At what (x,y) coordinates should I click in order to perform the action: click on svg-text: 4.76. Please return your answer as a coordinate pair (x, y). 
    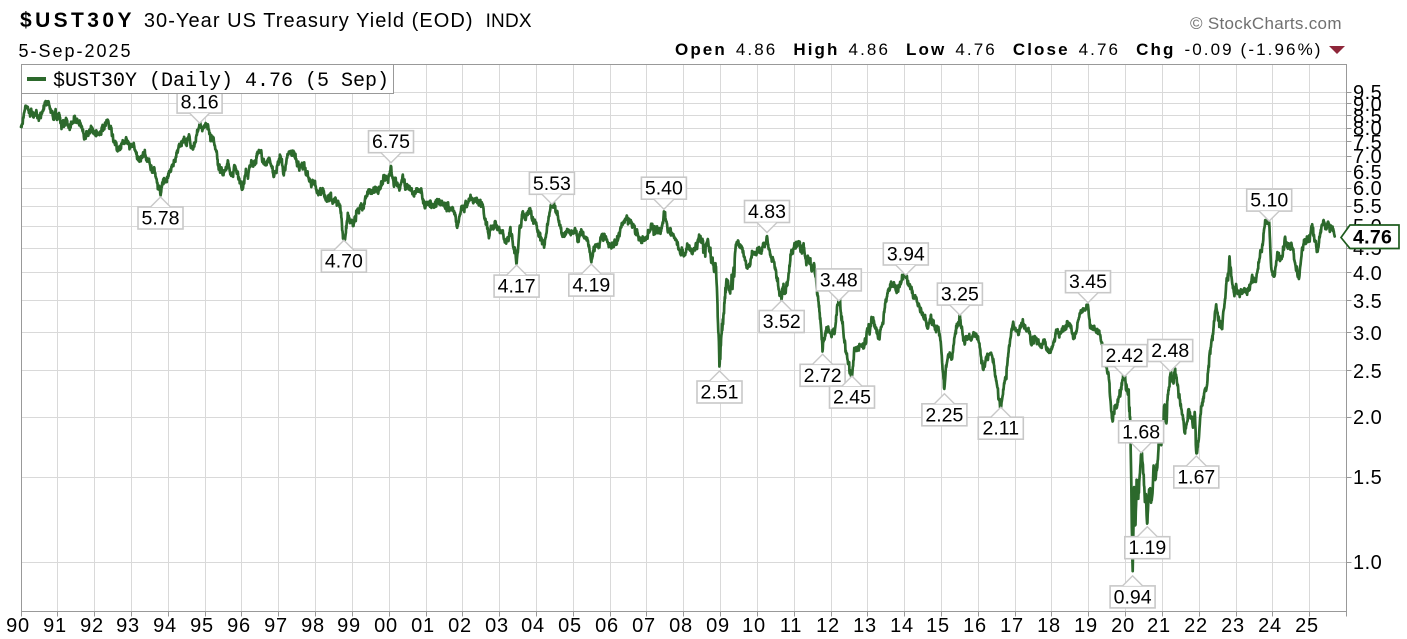
    Looking at the image, I should click on (1372, 238).